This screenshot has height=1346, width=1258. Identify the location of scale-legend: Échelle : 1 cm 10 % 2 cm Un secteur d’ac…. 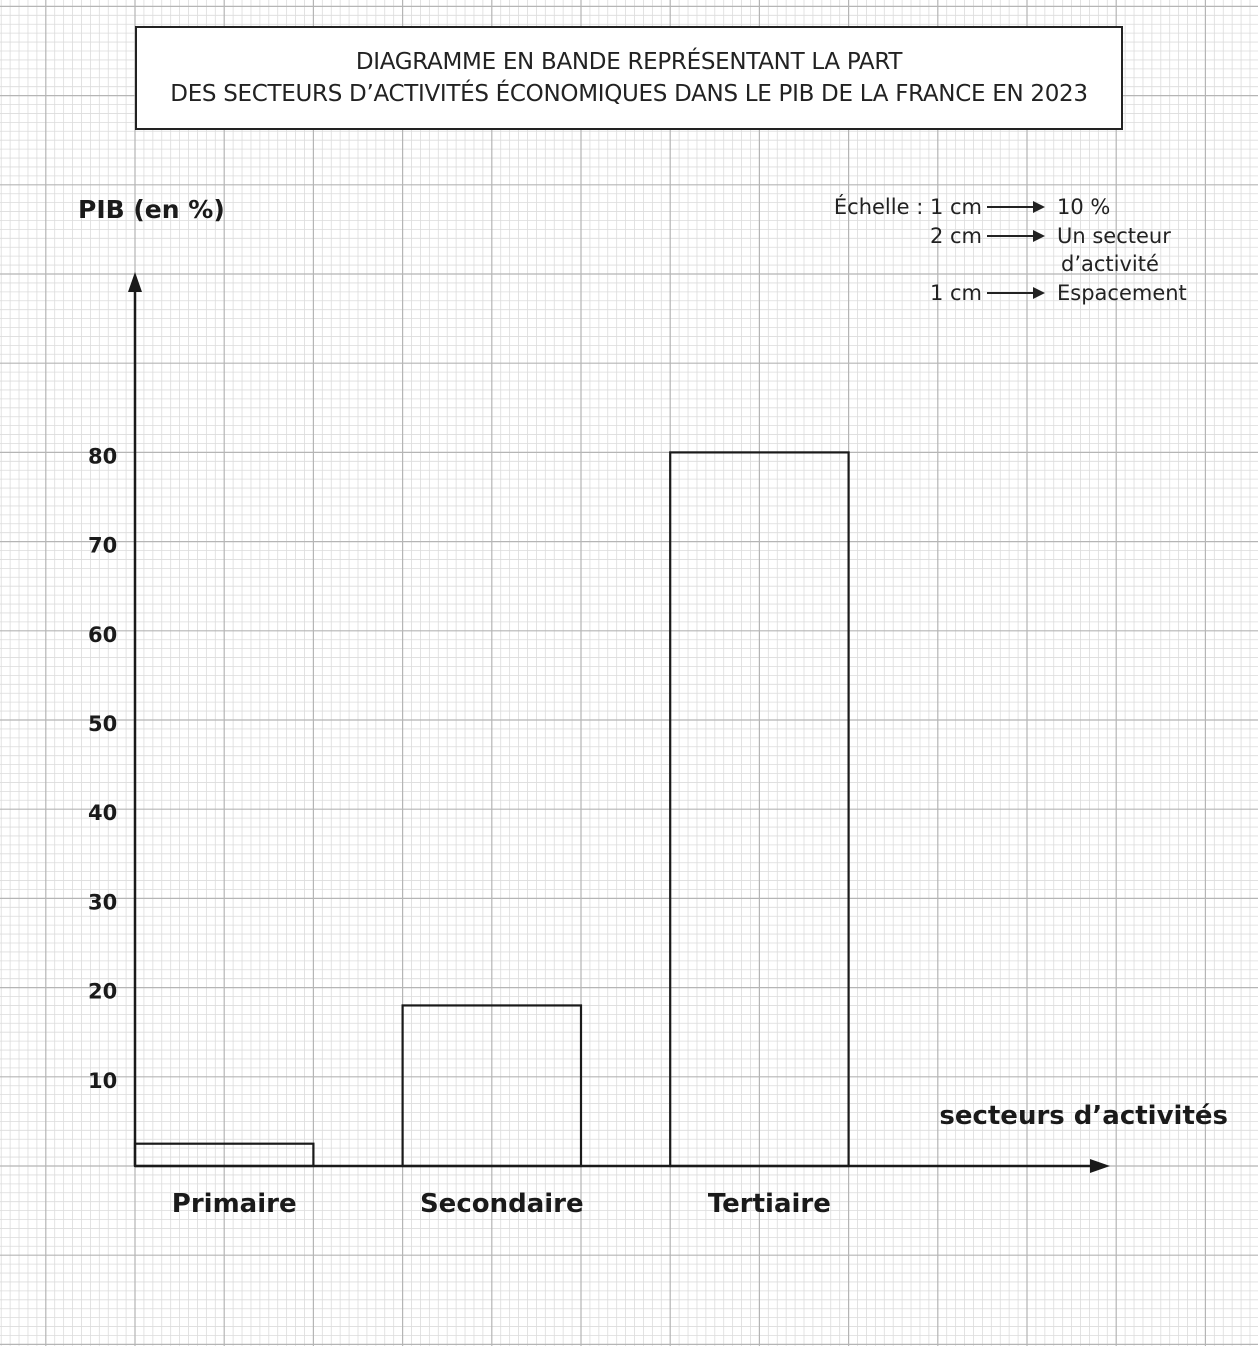
(1010, 253).